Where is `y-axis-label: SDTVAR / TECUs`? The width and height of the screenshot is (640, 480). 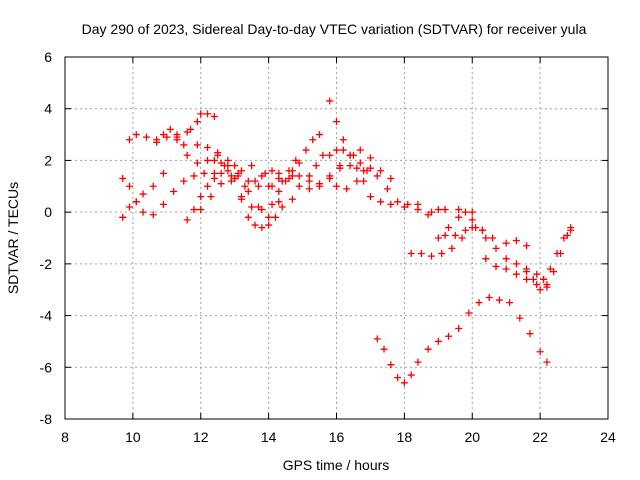
y-axis-label: SDTVAR / TECUs is located at coordinates (13, 238).